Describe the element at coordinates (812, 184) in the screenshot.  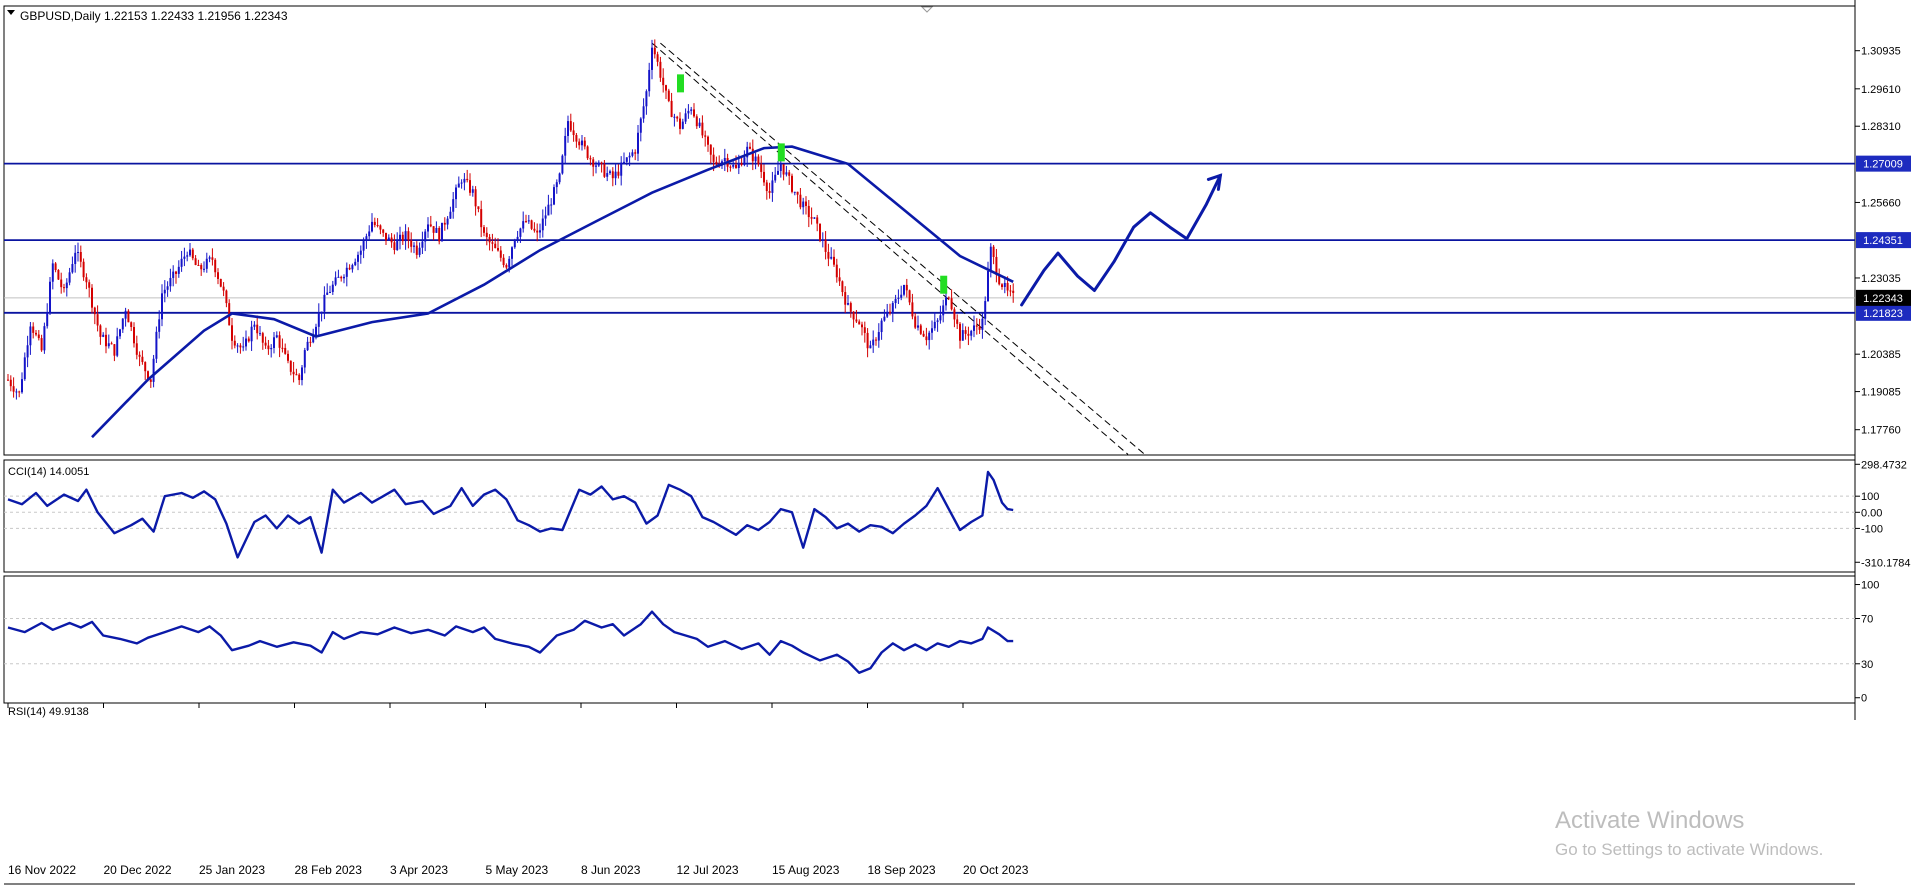
I see `signals-layer` at that location.